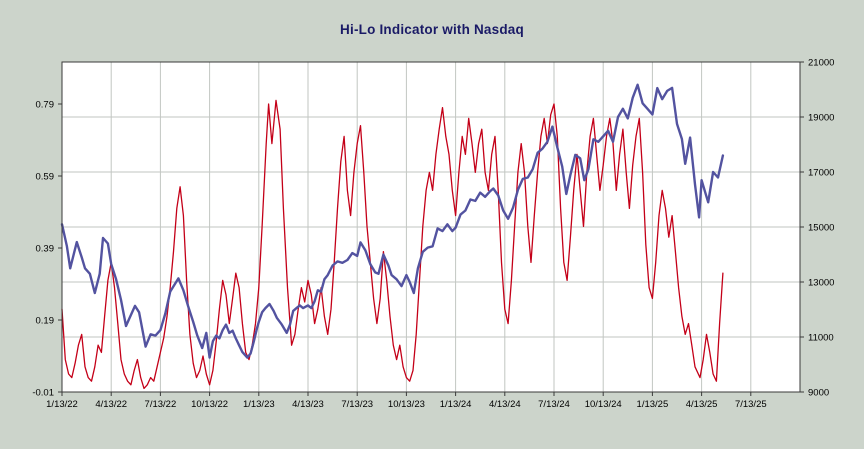  What do you see at coordinates (62, 404) in the screenshot?
I see `x-tick-label: 1/13/22` at bounding box center [62, 404].